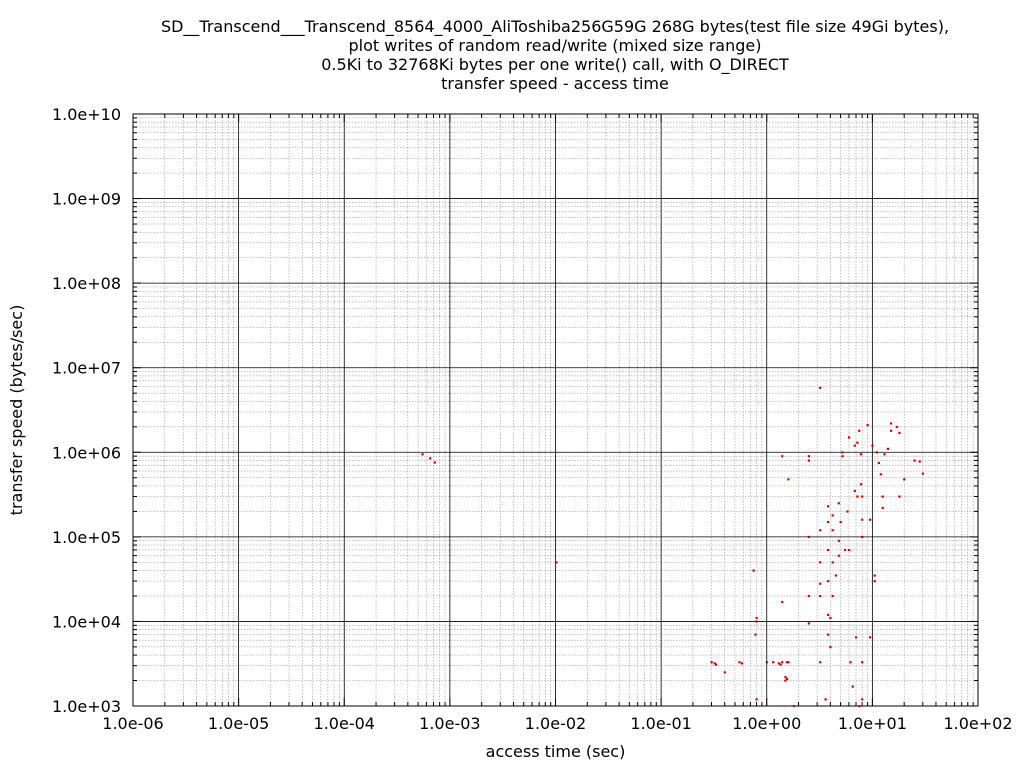 Image resolution: width=1024 pixels, height=768 pixels. I want to click on x-tick-label: 1.0e-03, so click(449, 723).